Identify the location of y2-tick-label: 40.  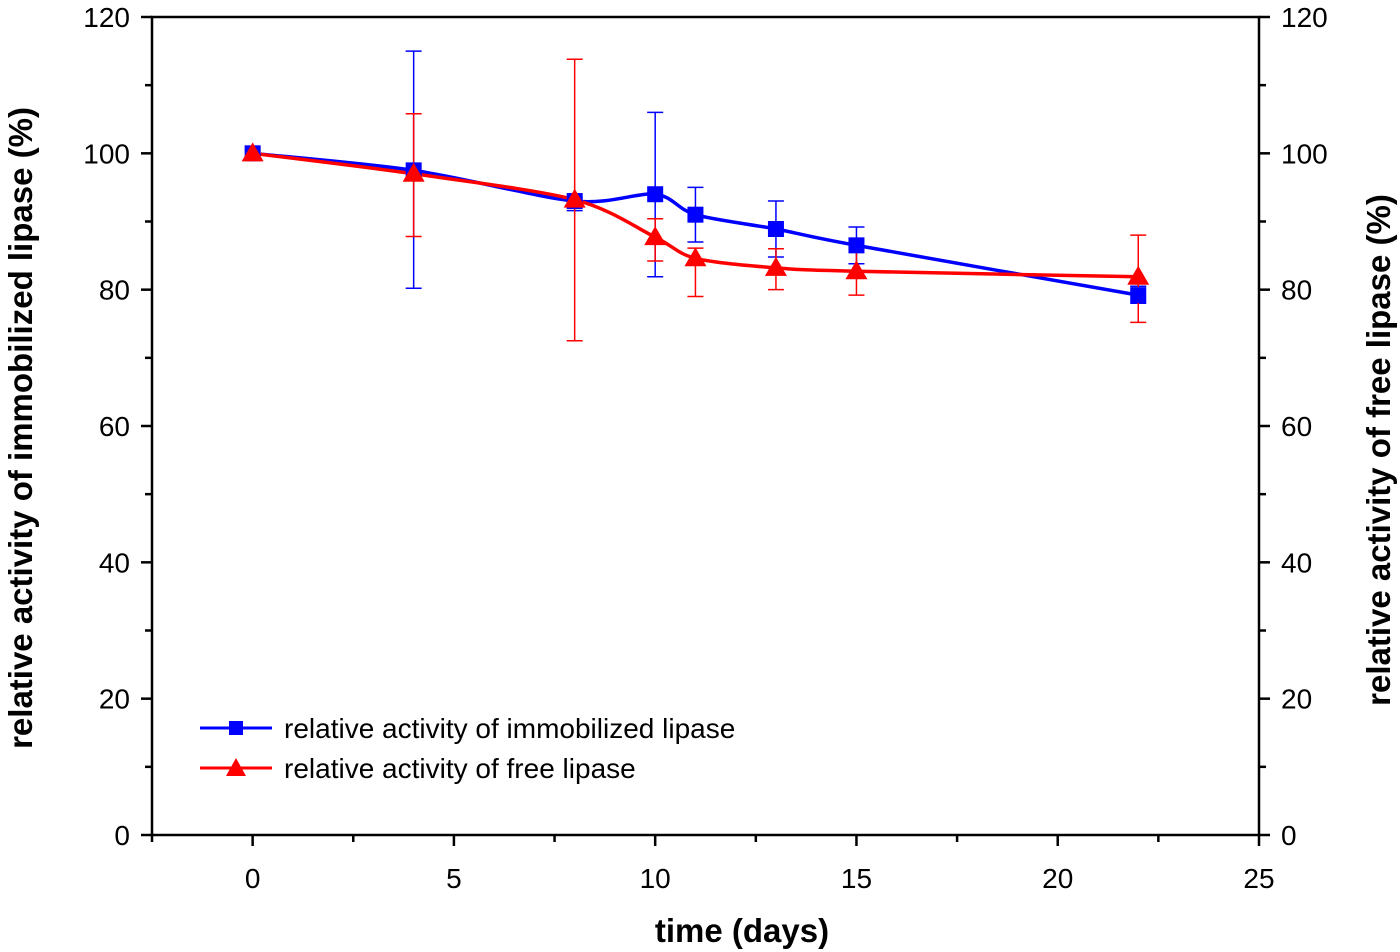
(1296, 562).